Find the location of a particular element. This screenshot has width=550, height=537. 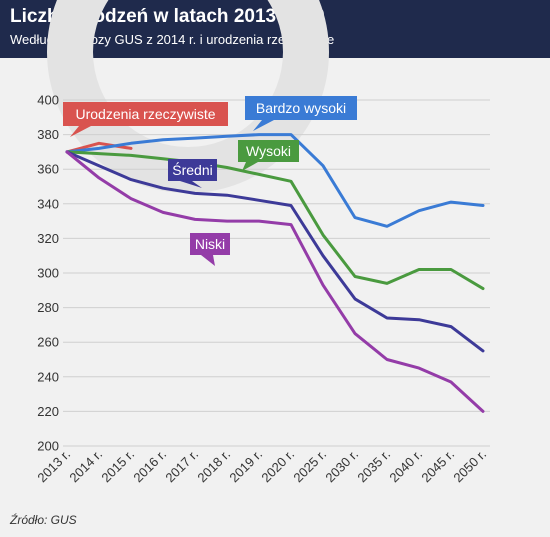

legend-label: Niski is located at coordinates (210, 244).